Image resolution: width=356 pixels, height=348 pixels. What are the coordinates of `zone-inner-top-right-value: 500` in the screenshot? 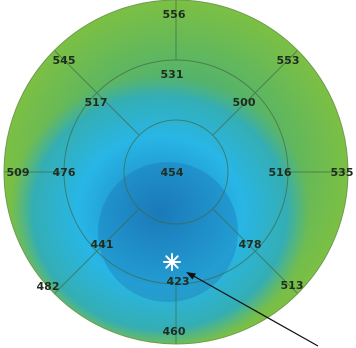 It's located at (244, 102).